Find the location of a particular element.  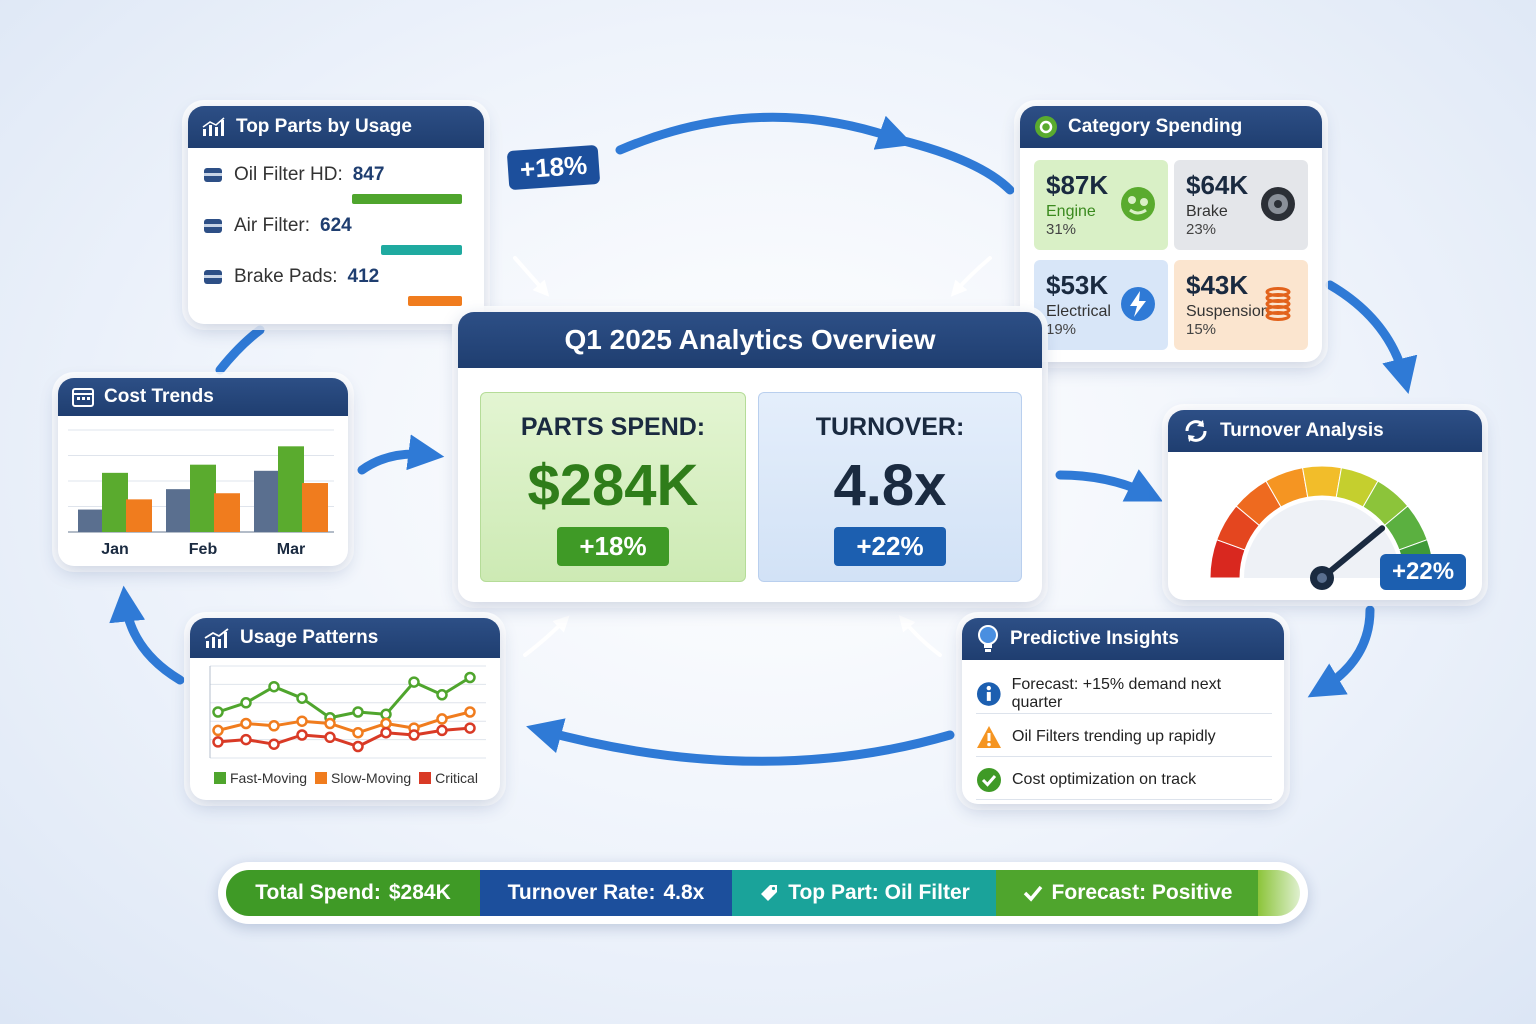

arrow-right-down is located at coordinates (1371, 337).